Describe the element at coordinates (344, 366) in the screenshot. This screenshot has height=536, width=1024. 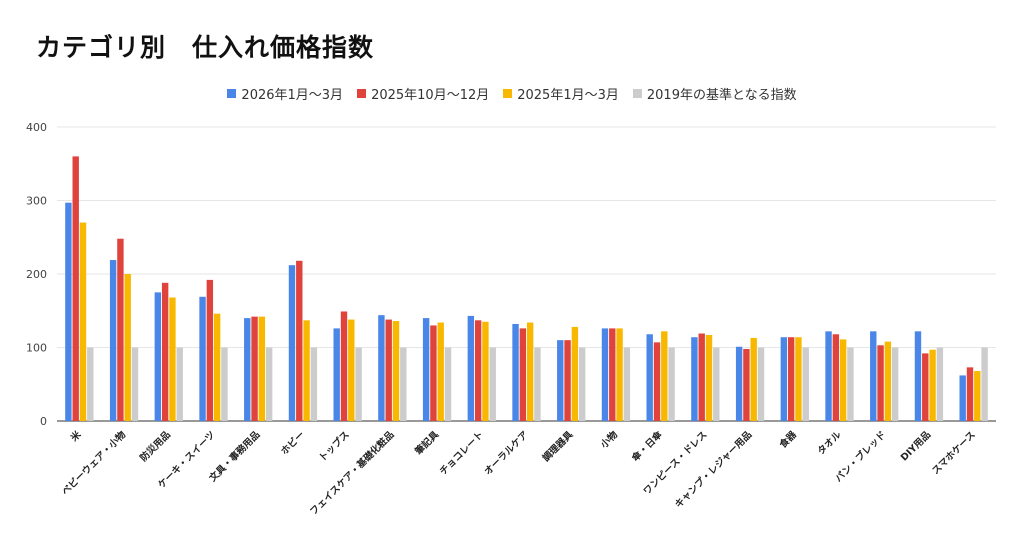
I see `bar: トップス / 2025年10月〜12月: 149` at that location.